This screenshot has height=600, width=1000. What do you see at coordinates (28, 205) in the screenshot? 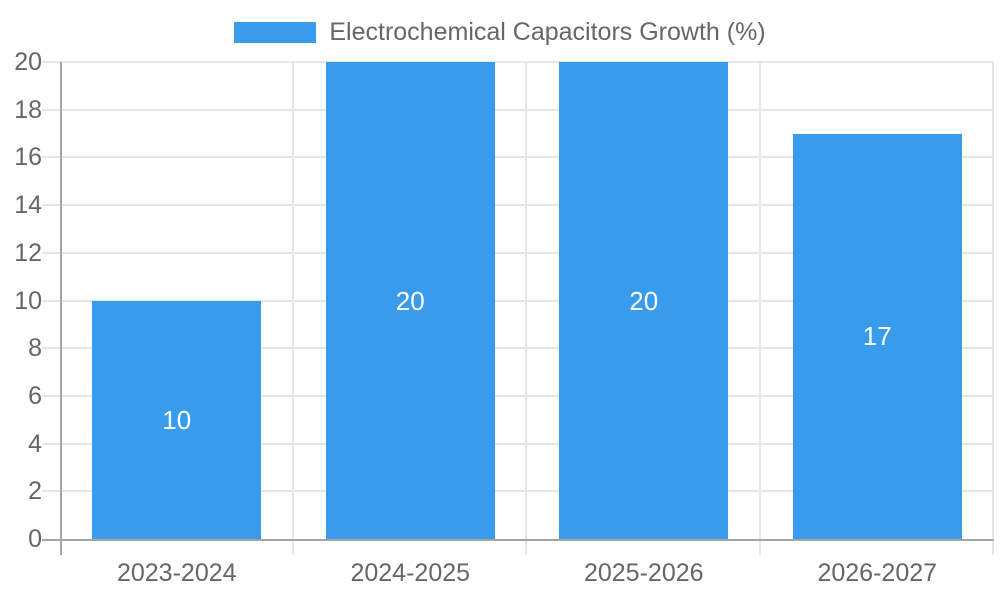
I see `y-axis-tick-label: 14` at bounding box center [28, 205].